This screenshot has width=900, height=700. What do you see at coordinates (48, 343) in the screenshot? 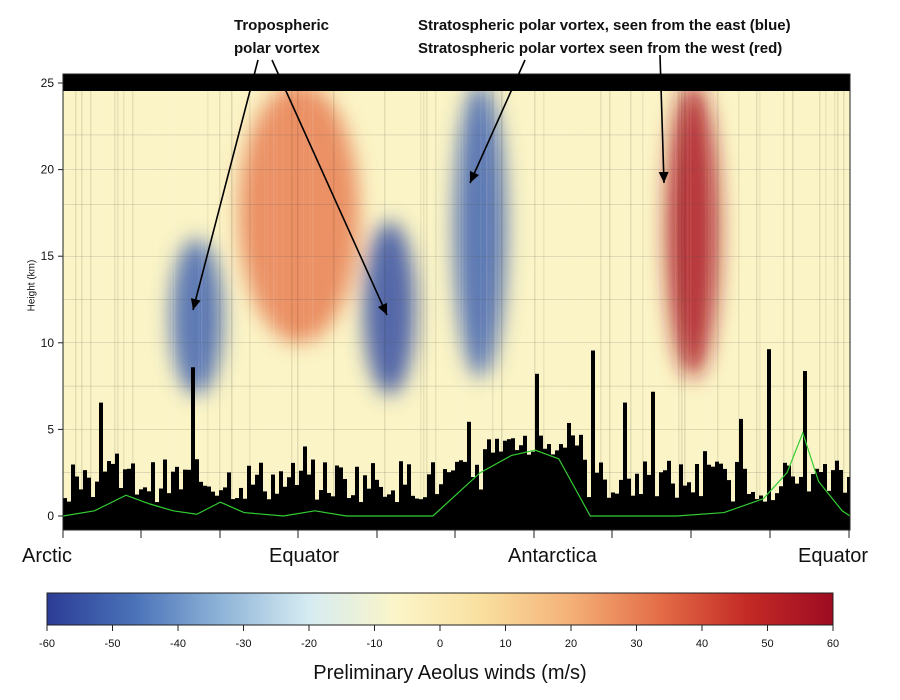
I see `y-tick-label: 10` at bounding box center [48, 343].